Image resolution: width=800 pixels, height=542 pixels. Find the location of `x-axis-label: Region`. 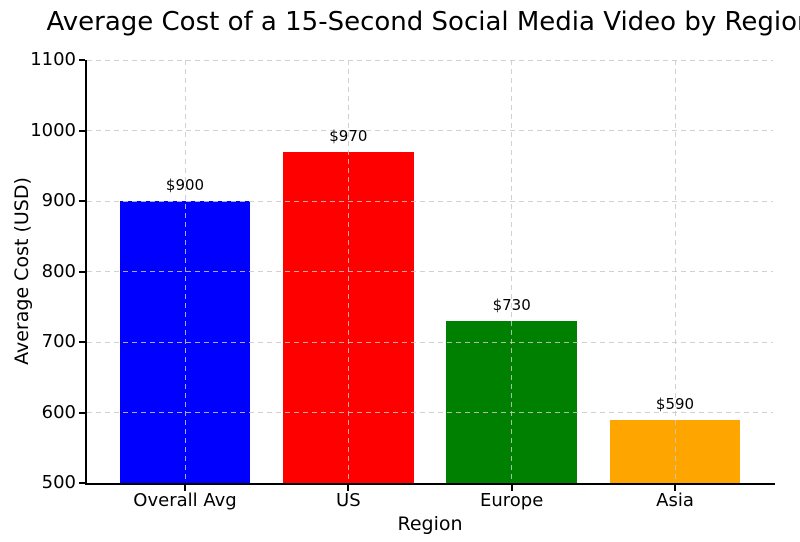

x-axis-label: Region is located at coordinates (430, 524).